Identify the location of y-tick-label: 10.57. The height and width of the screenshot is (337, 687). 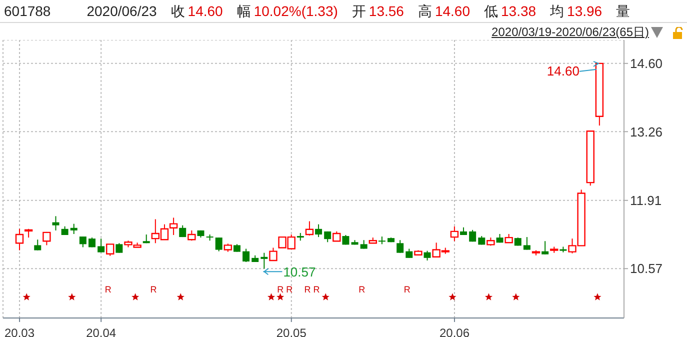
(646, 268).